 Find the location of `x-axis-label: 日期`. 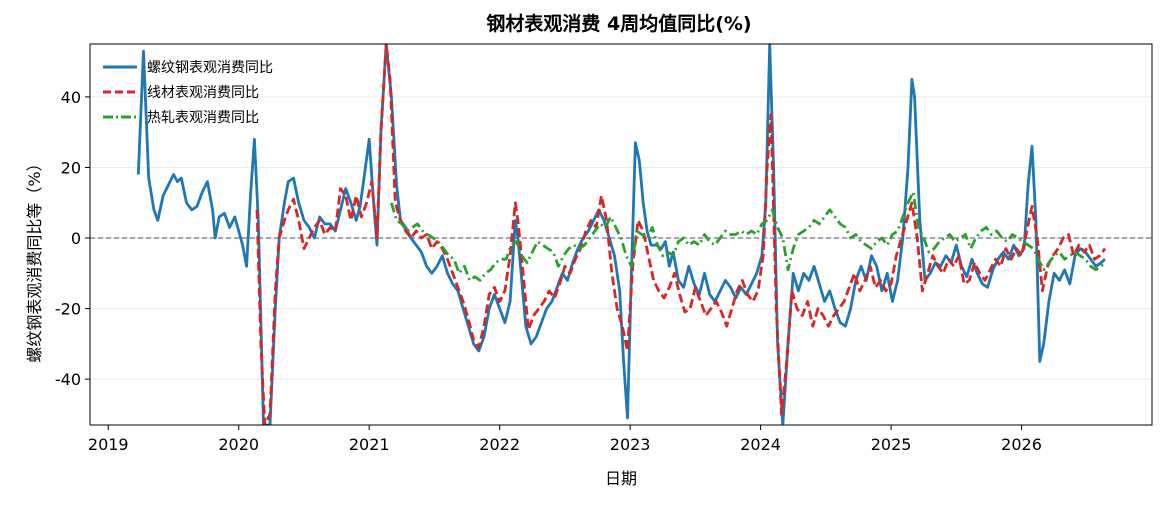

x-axis-label: 日期 is located at coordinates (621, 478).